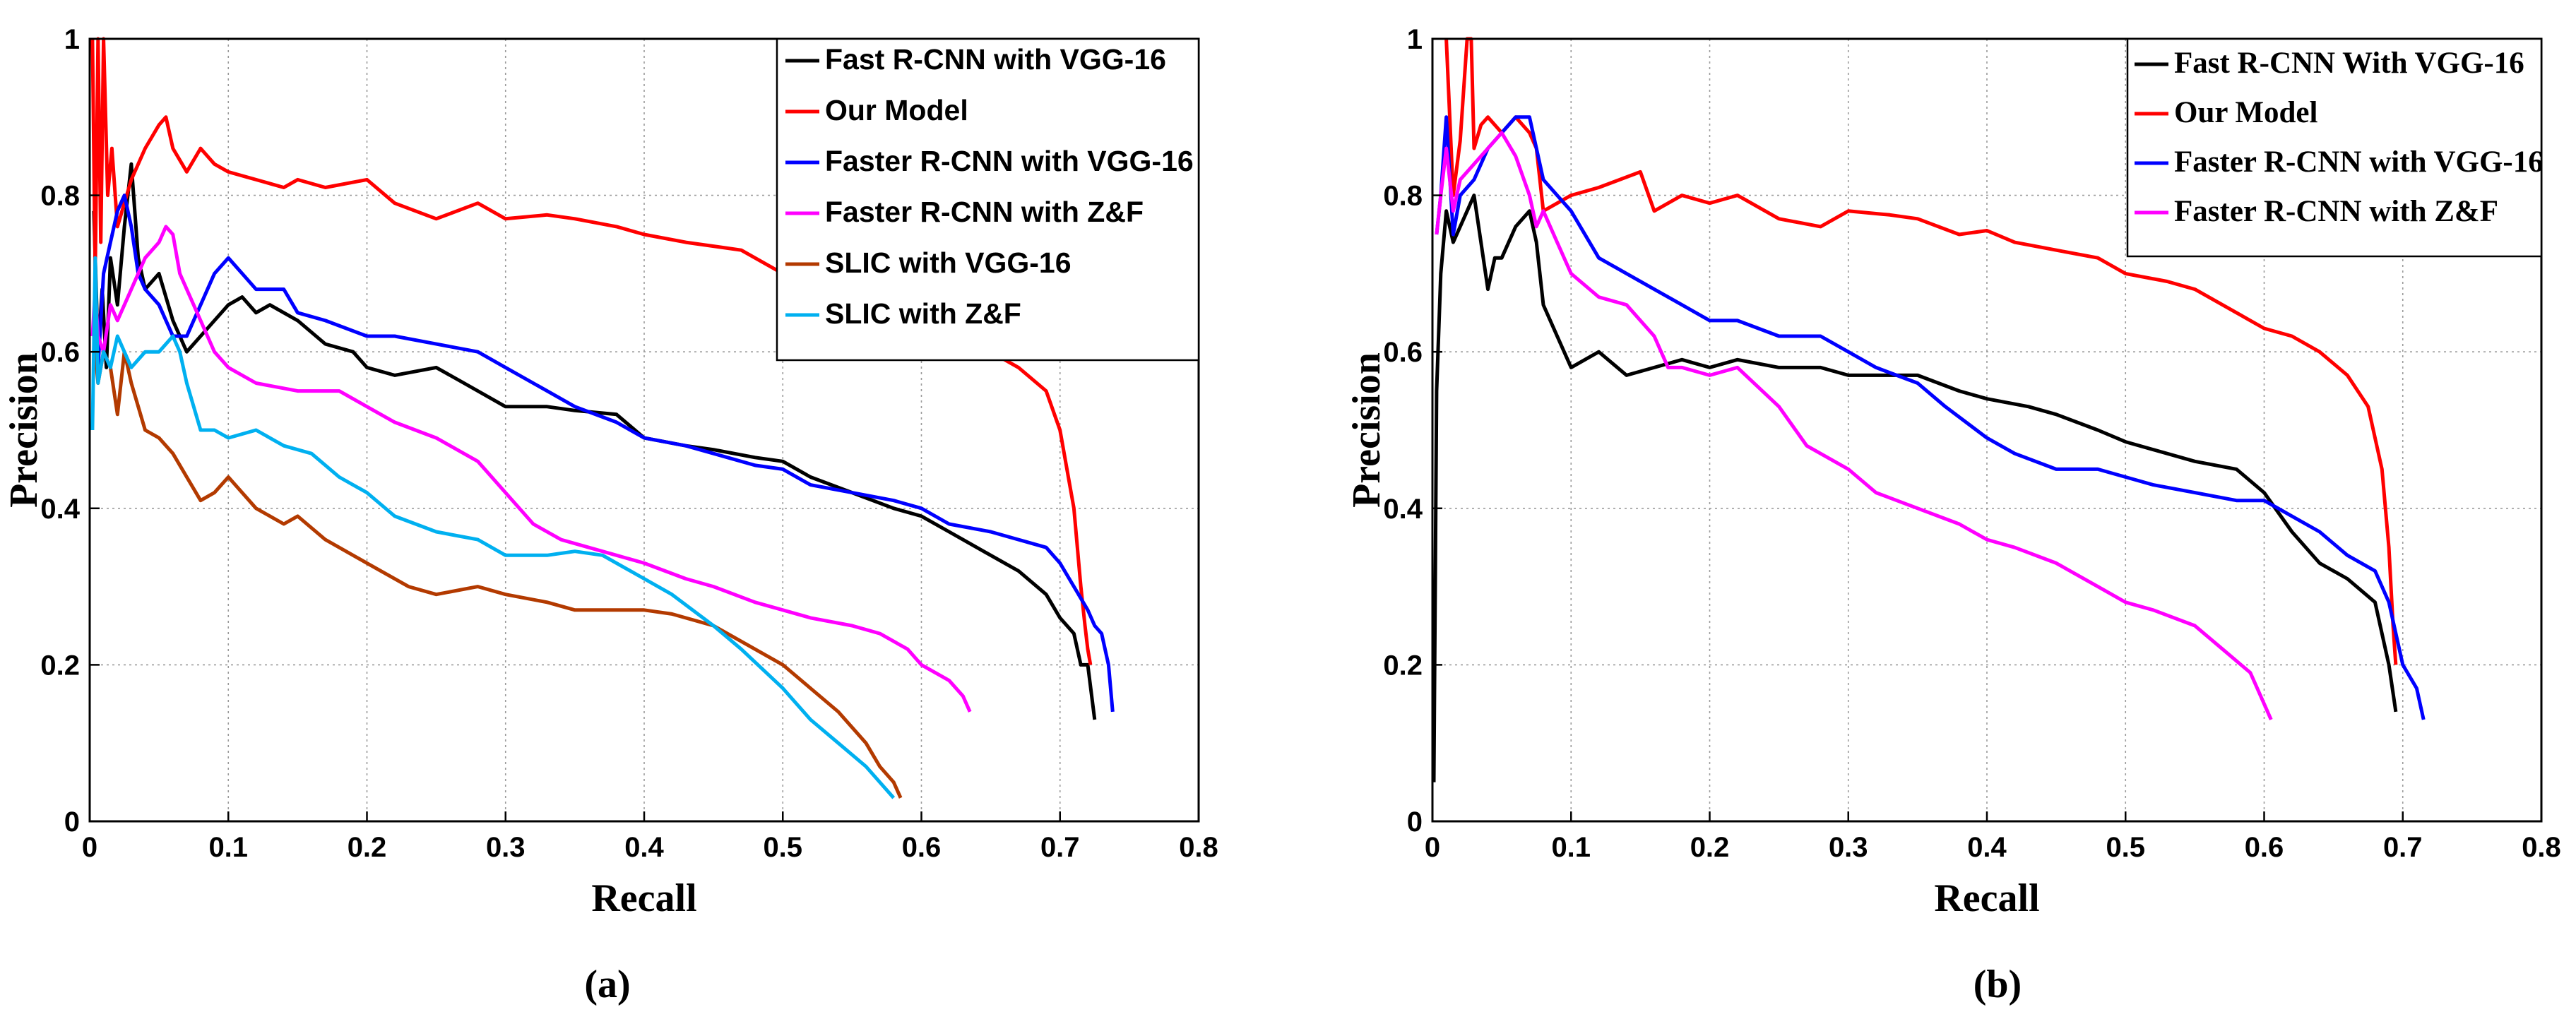  I want to click on y-tick-labels-b: 0 0.2 0.4 0.6 0.8 1, so click(1412, 431).